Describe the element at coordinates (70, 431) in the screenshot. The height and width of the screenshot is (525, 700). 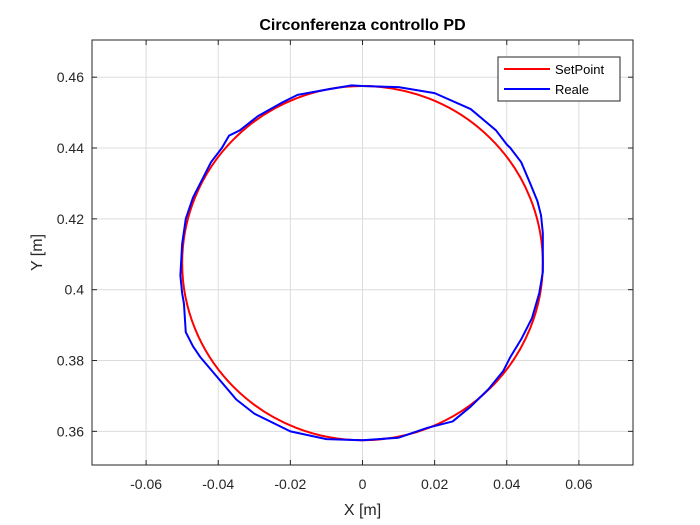
I see `y-tick-label: 0.36` at that location.